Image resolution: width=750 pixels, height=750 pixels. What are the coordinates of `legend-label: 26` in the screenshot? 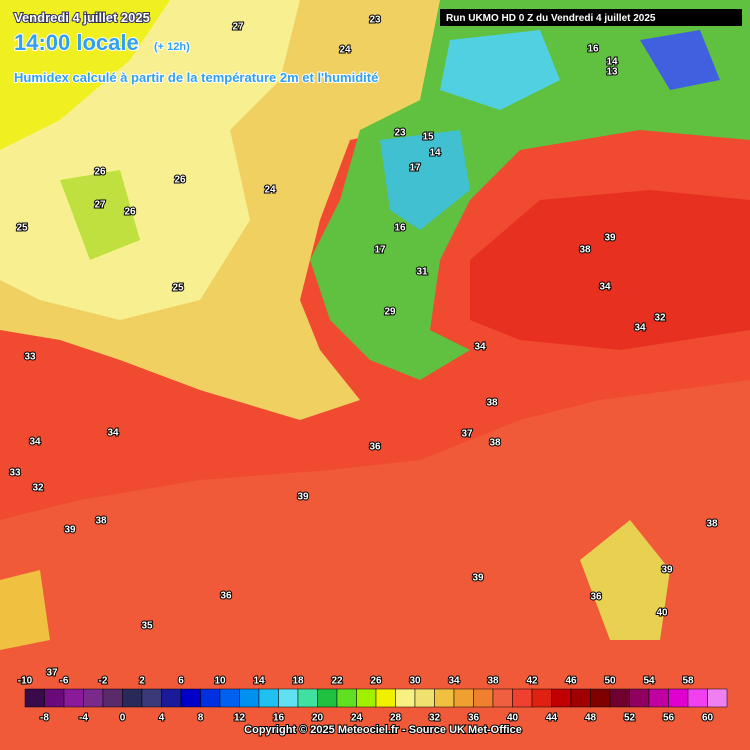 It's located at (376, 681).